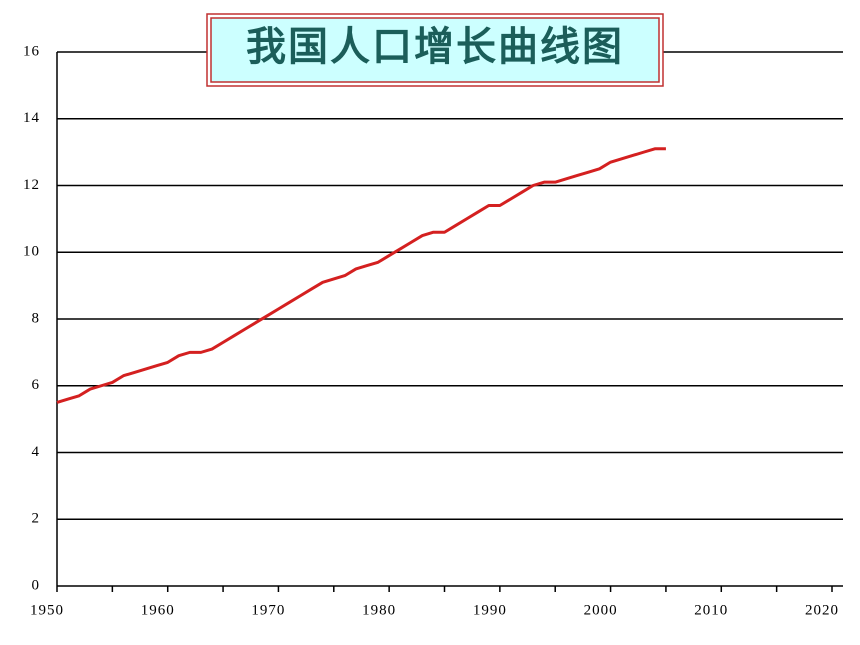 This screenshot has width=860, height=645. I want to click on x-tick-label: 1980, so click(379, 610).